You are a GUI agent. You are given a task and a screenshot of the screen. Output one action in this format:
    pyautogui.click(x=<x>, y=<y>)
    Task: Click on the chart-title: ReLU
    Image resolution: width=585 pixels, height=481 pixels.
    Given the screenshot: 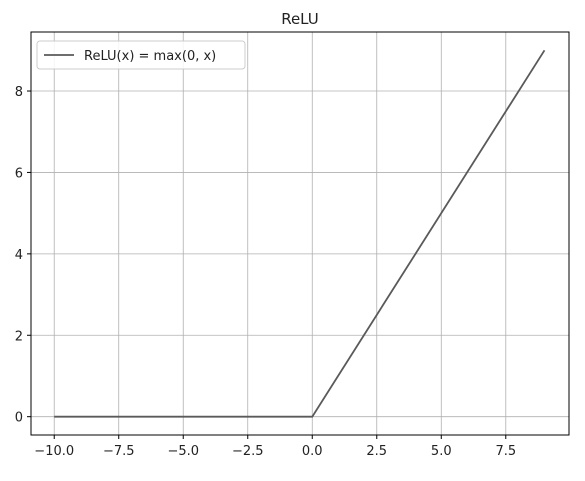 What is the action you would take?
    pyautogui.click(x=300, y=19)
    